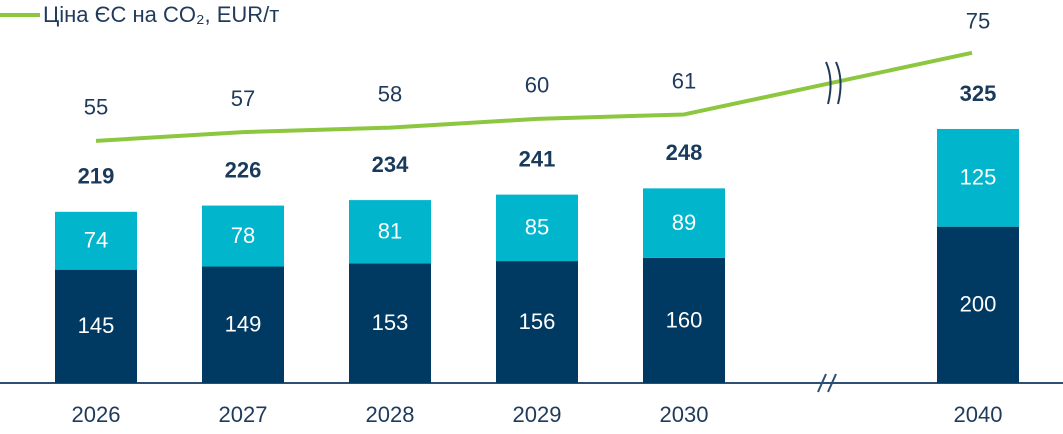  Describe the element at coordinates (684, 152) in the screenshot. I see `total-label: 248` at that location.